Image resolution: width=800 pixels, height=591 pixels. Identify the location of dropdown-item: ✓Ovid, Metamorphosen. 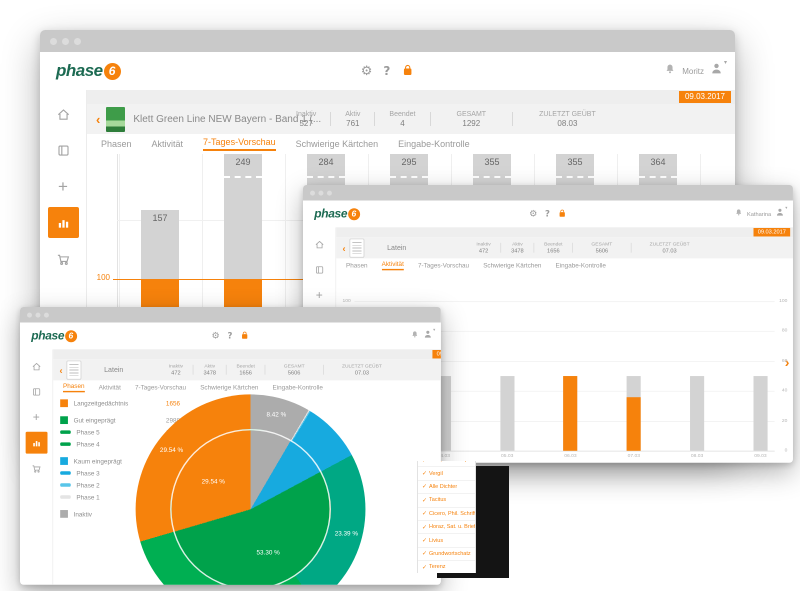
(446, 464).